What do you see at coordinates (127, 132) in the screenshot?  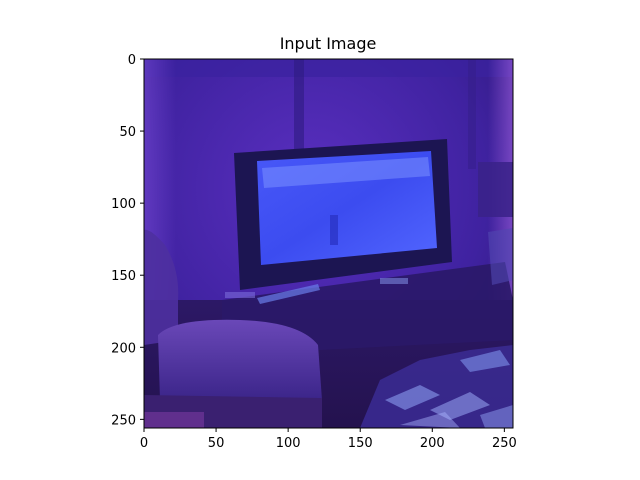 I see `y-tick-label: 50` at bounding box center [127, 132].